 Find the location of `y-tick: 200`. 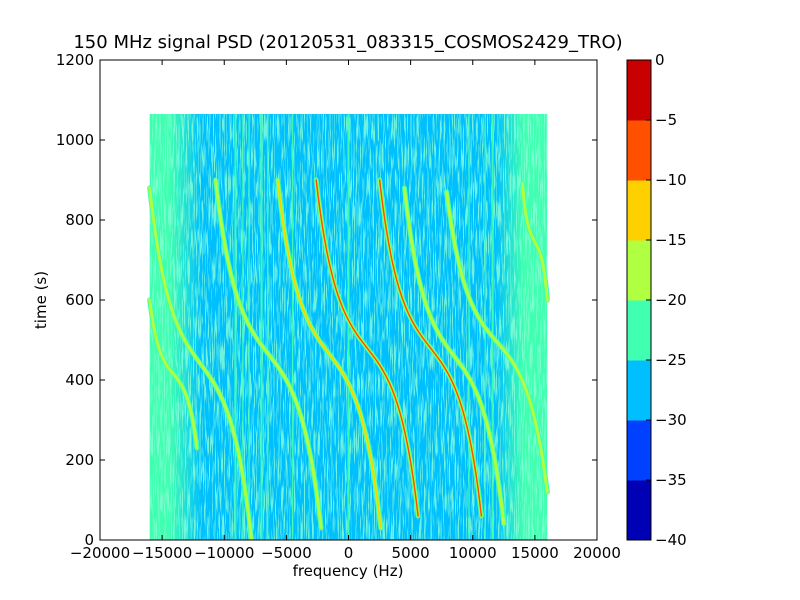

y-tick: 200 is located at coordinates (331, 460).